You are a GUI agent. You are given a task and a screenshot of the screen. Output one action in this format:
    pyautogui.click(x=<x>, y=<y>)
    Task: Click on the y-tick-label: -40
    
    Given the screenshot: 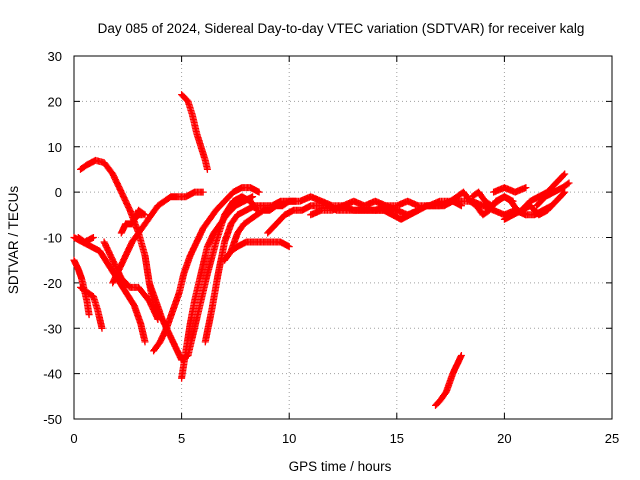 What is the action you would take?
    pyautogui.click(x=52, y=374)
    